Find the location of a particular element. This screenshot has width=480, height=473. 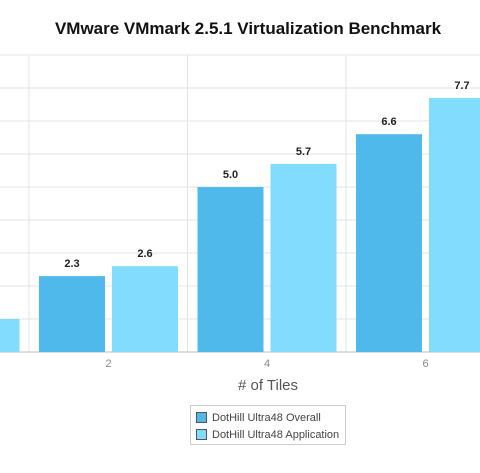

data-label-application: 7.7 is located at coordinates (461, 86).